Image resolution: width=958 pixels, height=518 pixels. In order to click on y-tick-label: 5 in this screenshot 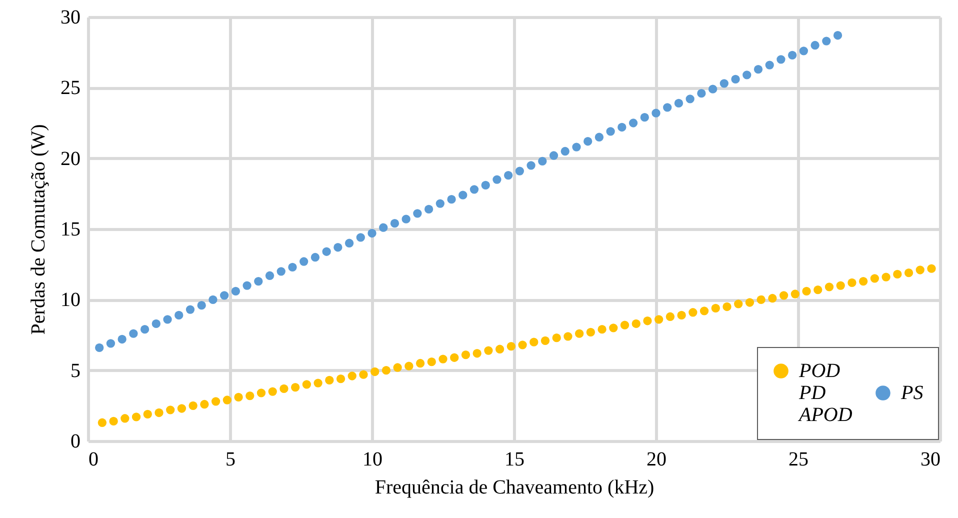, I will do `click(75, 371)`.